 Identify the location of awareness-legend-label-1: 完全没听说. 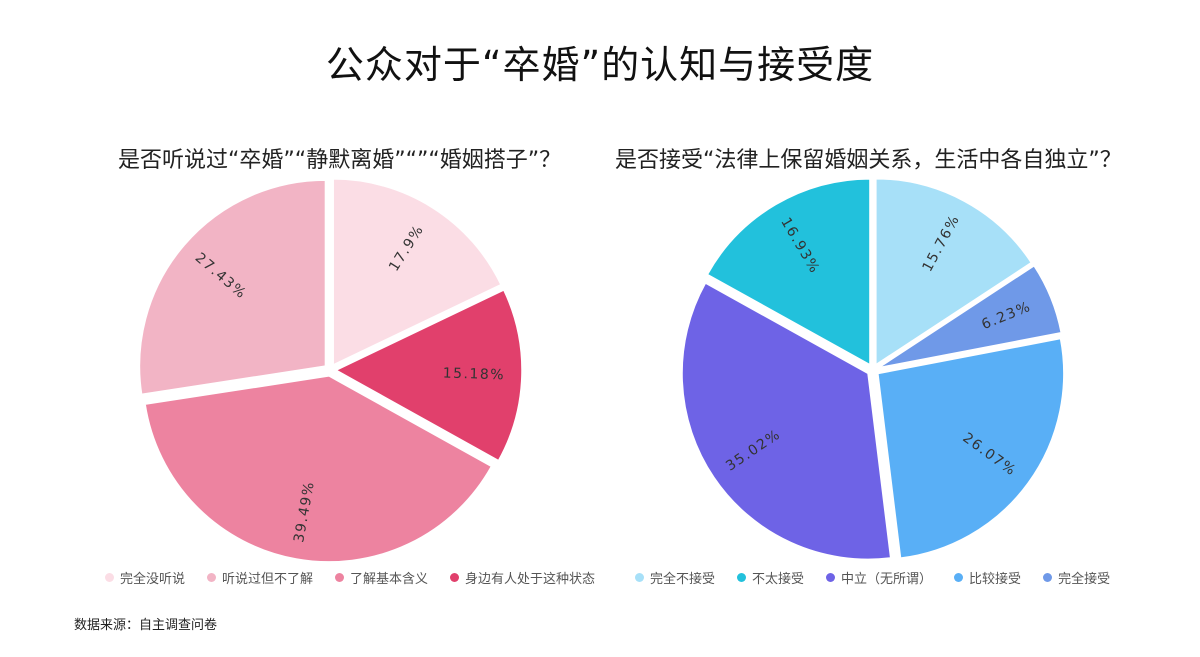
(153, 579).